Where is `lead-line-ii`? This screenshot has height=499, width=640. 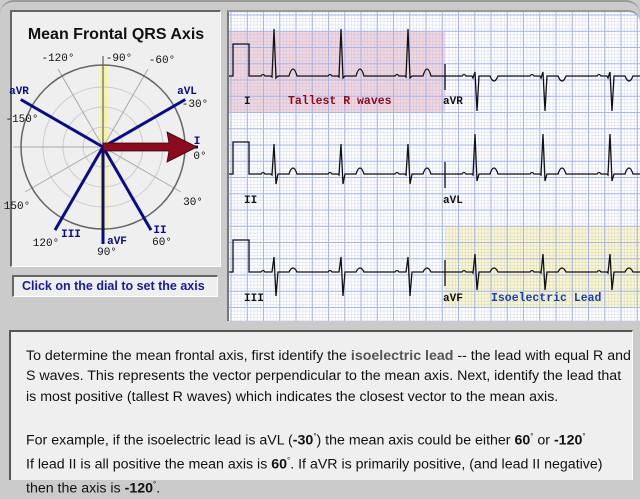
lead-line-ii is located at coordinates (127, 188).